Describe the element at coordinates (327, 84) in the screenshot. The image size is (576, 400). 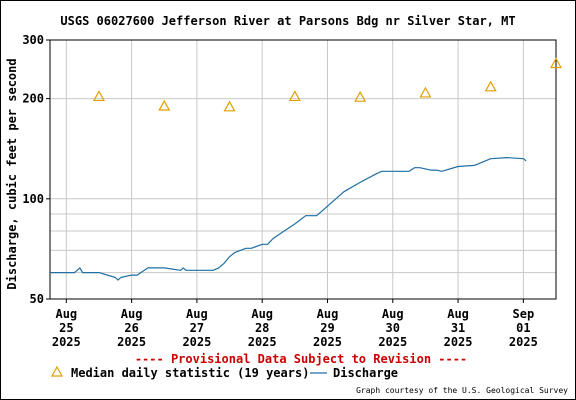
I see `median-series` at that location.